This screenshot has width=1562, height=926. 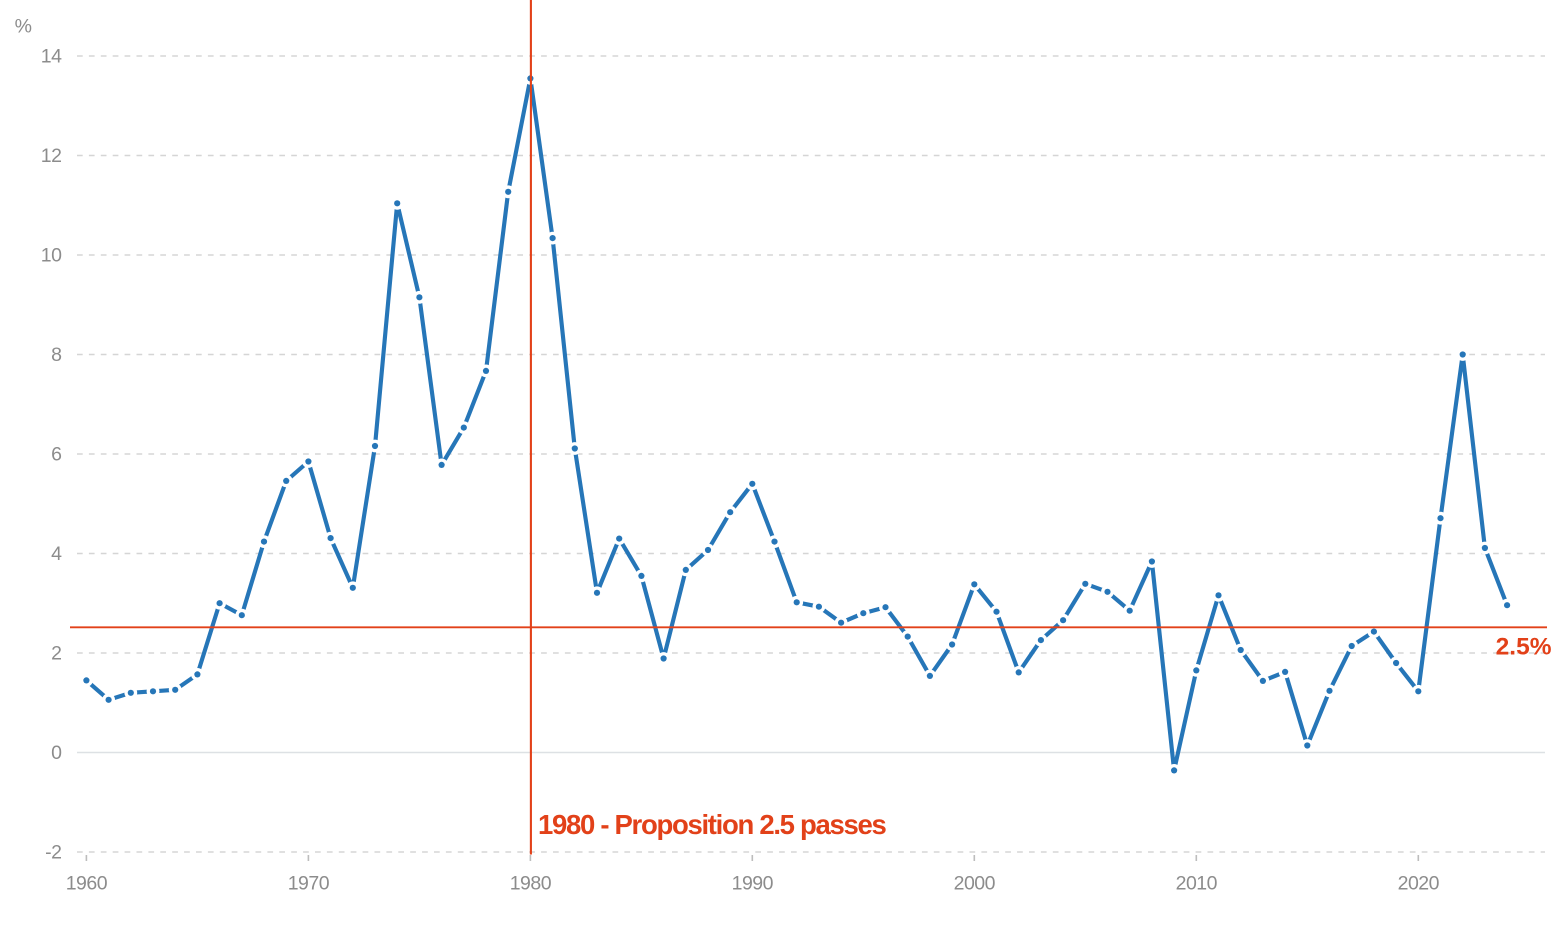 What do you see at coordinates (51, 156) in the screenshot?
I see `svg-text: 12` at bounding box center [51, 156].